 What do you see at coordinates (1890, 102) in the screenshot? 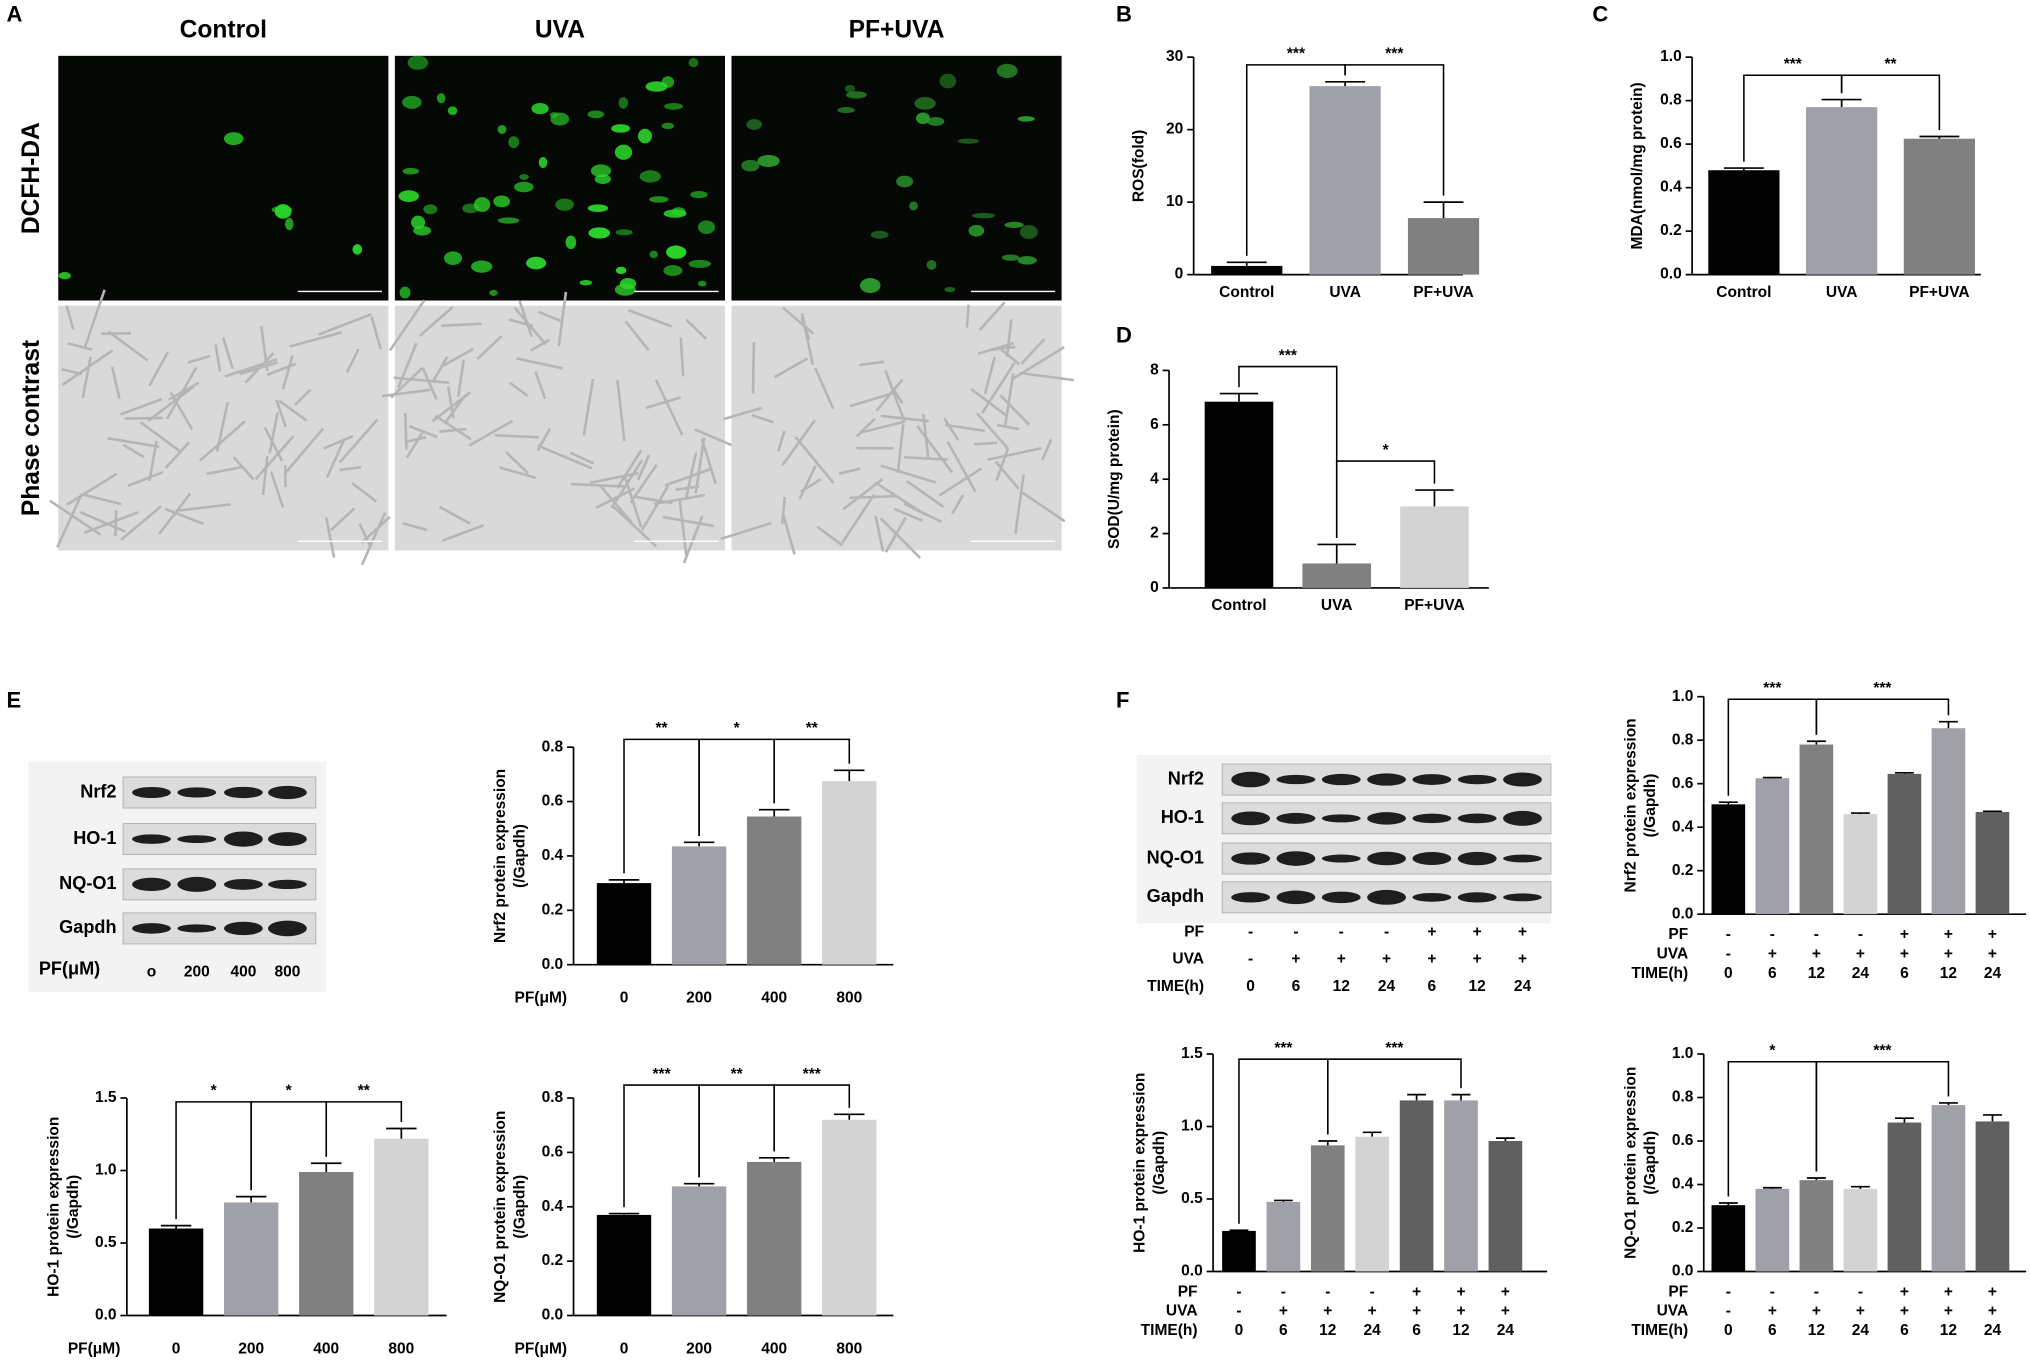
I see `significance-bracket` at bounding box center [1890, 102].